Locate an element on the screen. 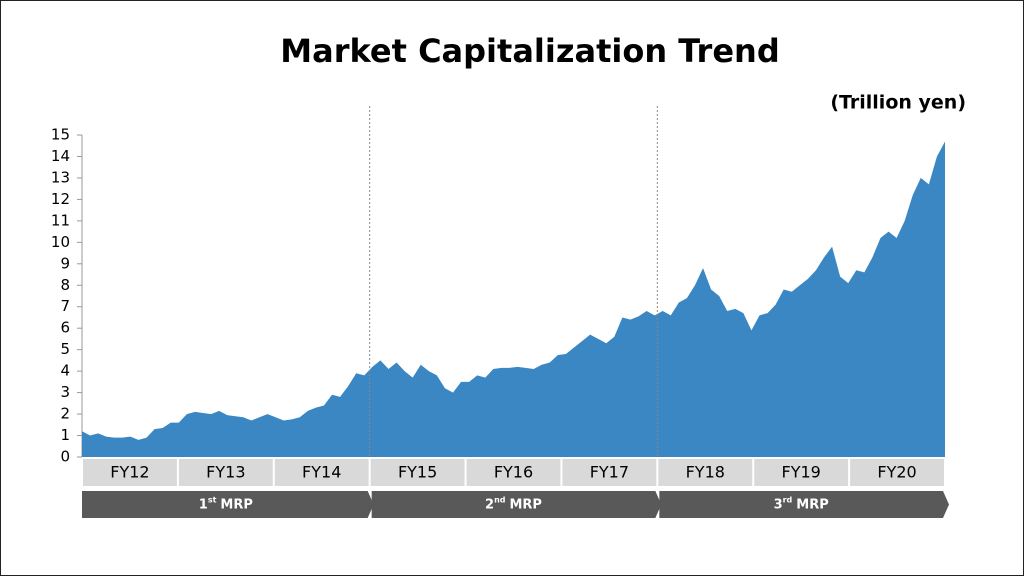  unit-label: (Trillion yen) is located at coordinates (898, 103).